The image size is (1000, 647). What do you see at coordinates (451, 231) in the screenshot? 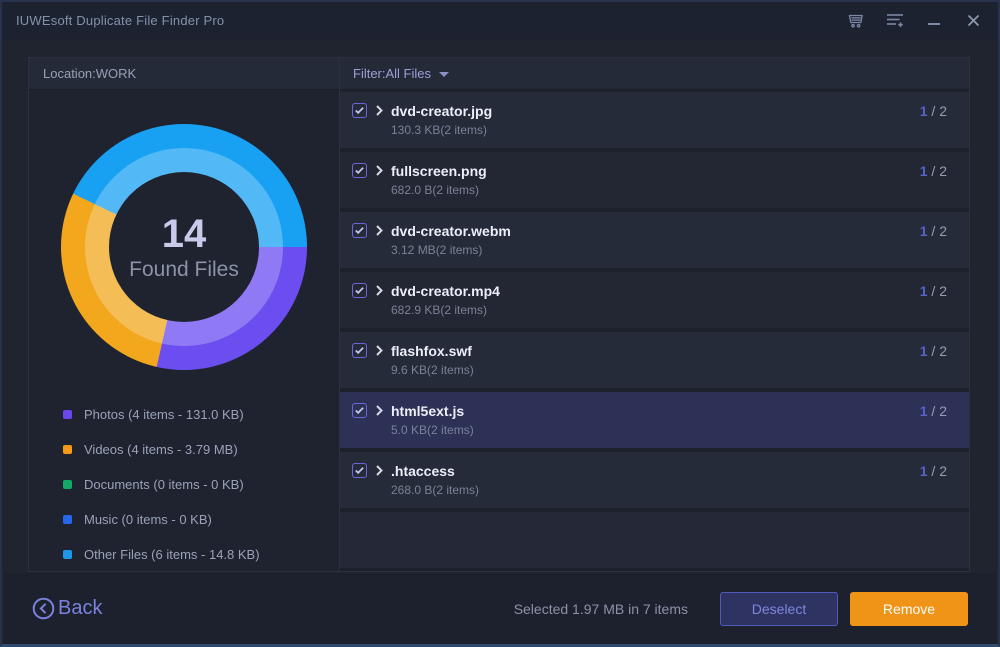
I see `file-name: dvd-creator.webm` at bounding box center [451, 231].